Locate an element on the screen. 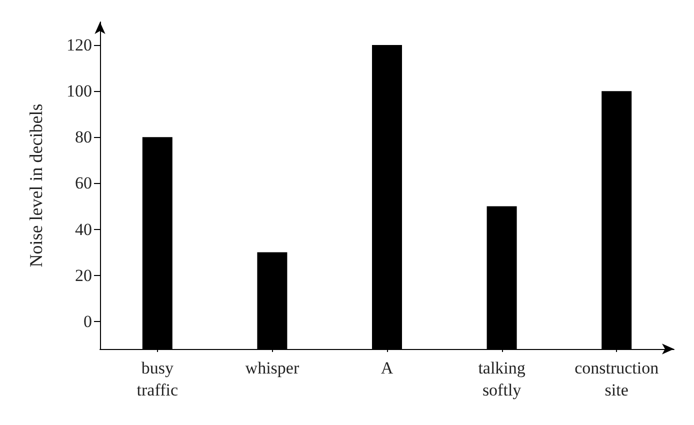 This screenshot has width=694, height=425. y-tick-label: 60 is located at coordinates (83, 183).